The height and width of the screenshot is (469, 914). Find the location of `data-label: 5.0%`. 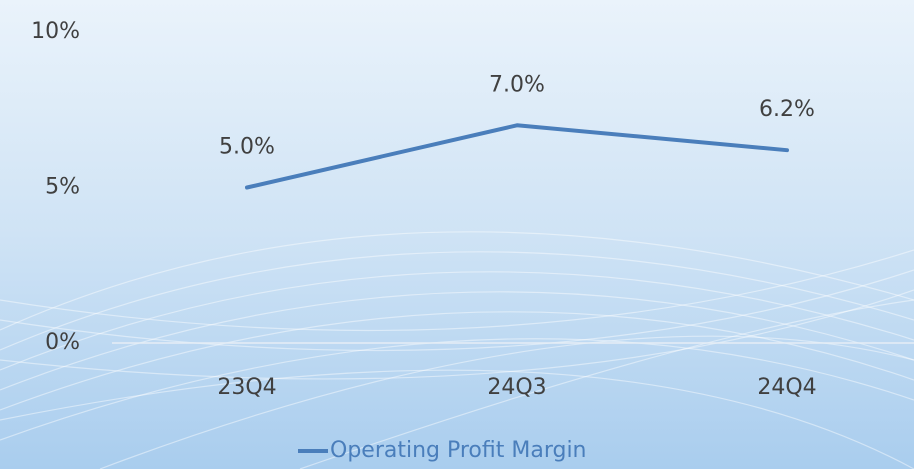

data-label: 5.0% is located at coordinates (247, 147).